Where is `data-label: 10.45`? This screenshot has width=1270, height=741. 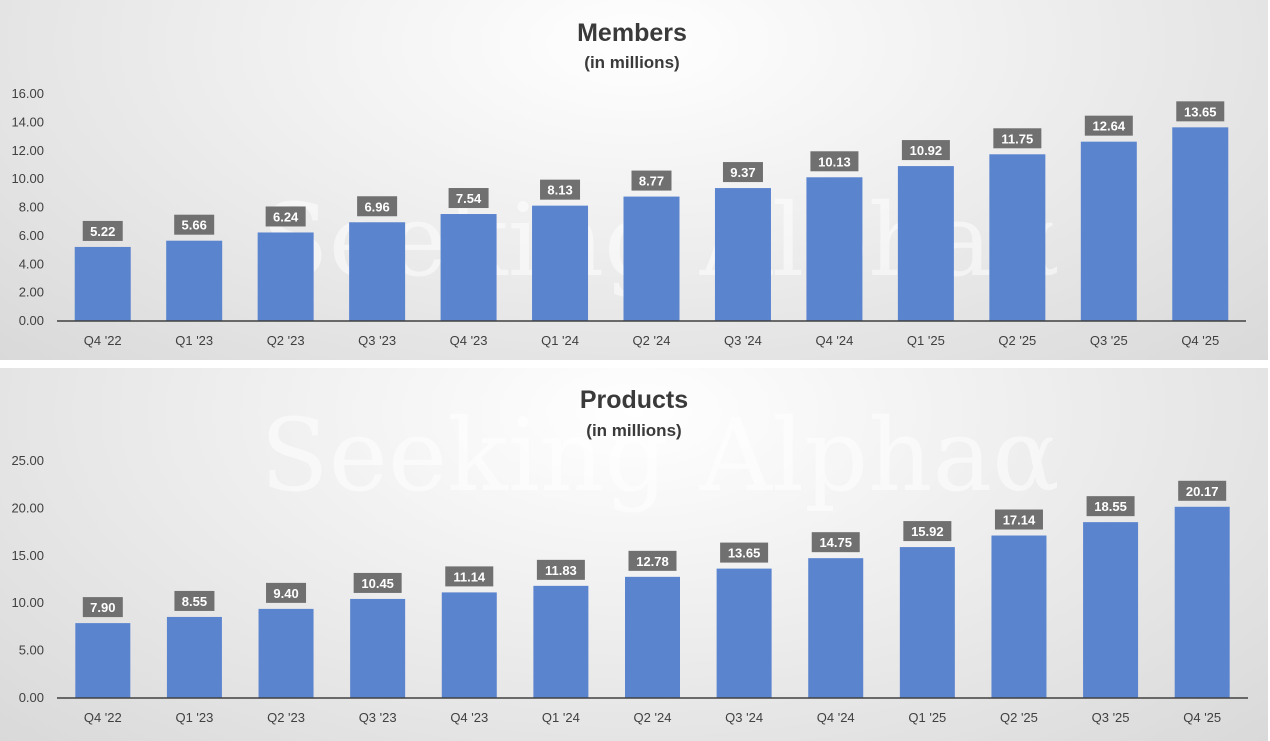 data-label: 10.45 is located at coordinates (377, 583).